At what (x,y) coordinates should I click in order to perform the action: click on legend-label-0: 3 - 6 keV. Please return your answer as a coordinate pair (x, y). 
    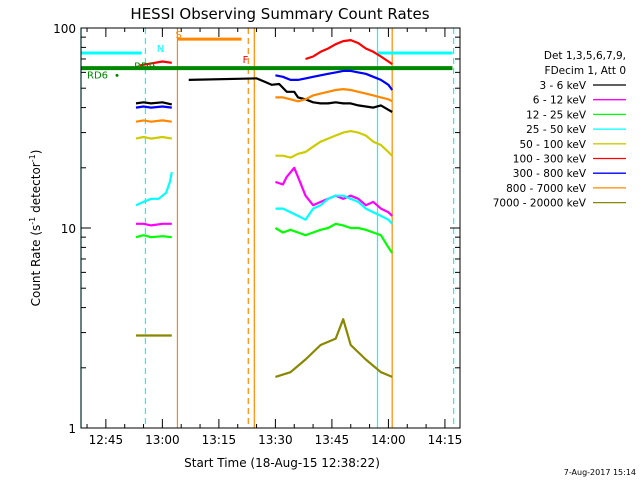
    Looking at the image, I should click on (562, 86).